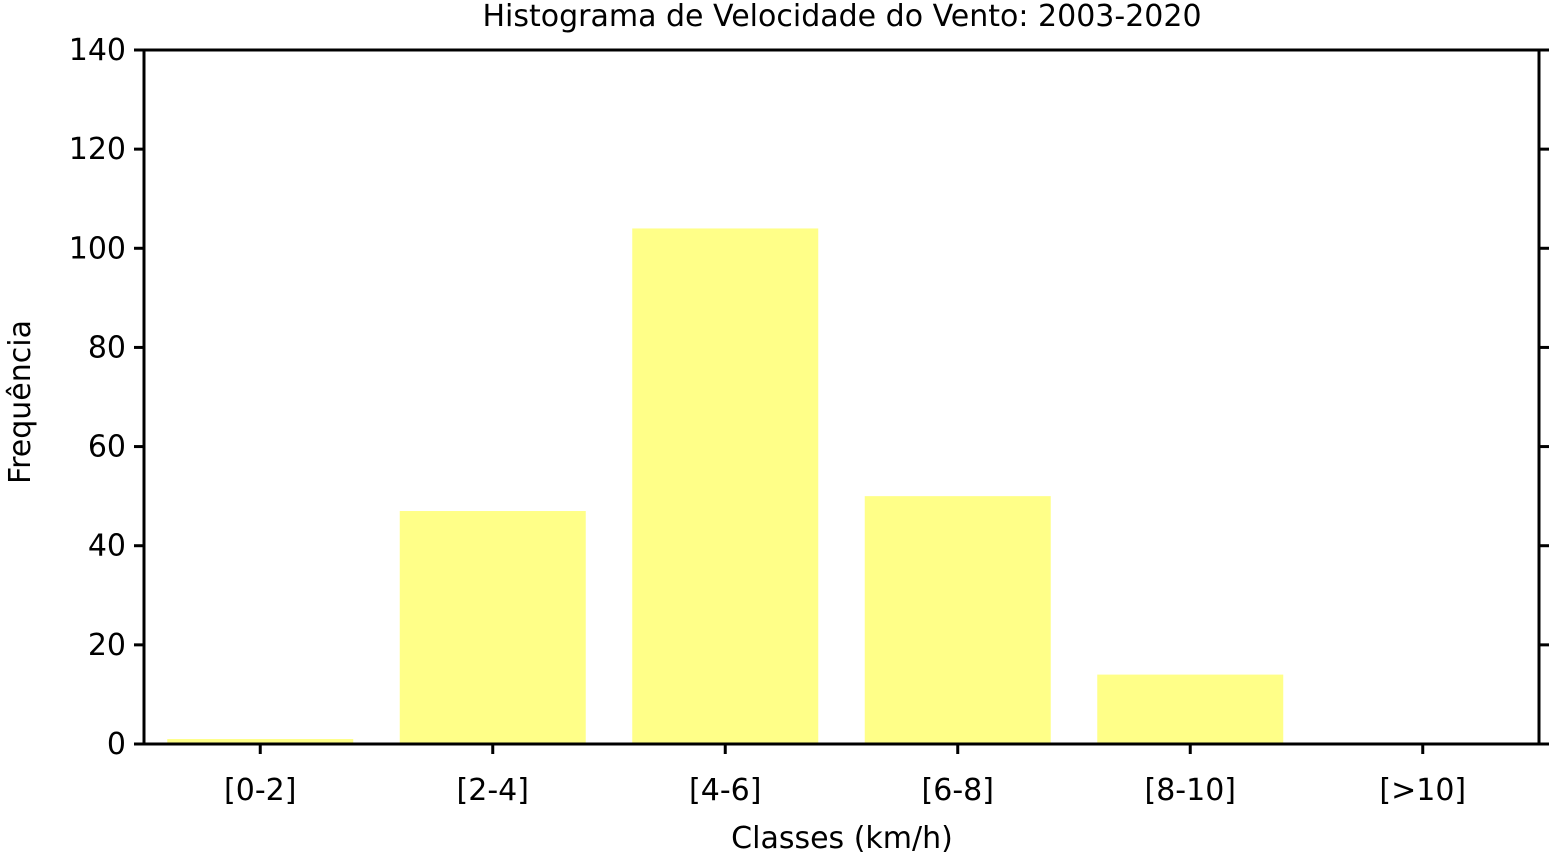  Describe the element at coordinates (107, 645) in the screenshot. I see `y-tick-label: 20` at that location.